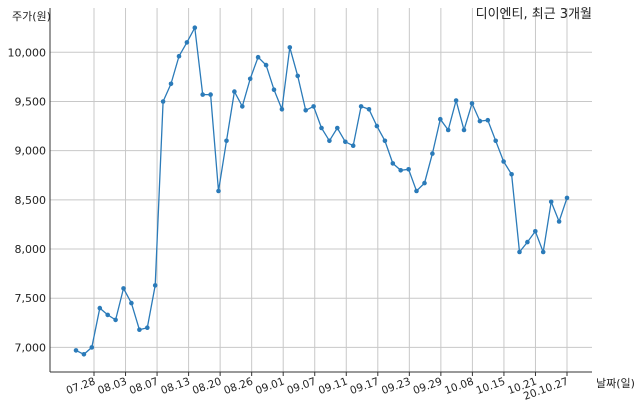 This screenshot has height=414, width=640. I want to click on x-tick-label: 08.03, so click(112, 387).